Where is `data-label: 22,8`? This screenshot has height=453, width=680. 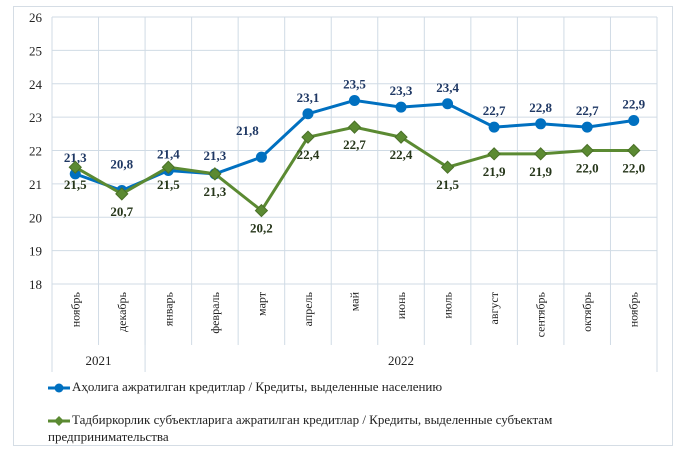 data-label: 22,8 is located at coordinates (540, 107).